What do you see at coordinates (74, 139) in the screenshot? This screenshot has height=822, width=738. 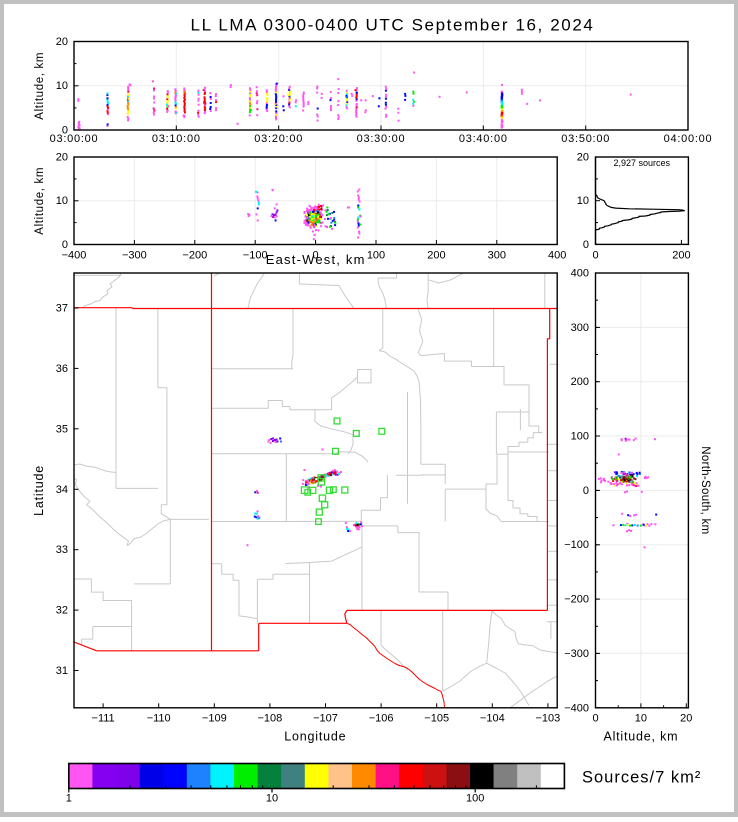 I see `svg-text: 03:00:00` at bounding box center [74, 139].